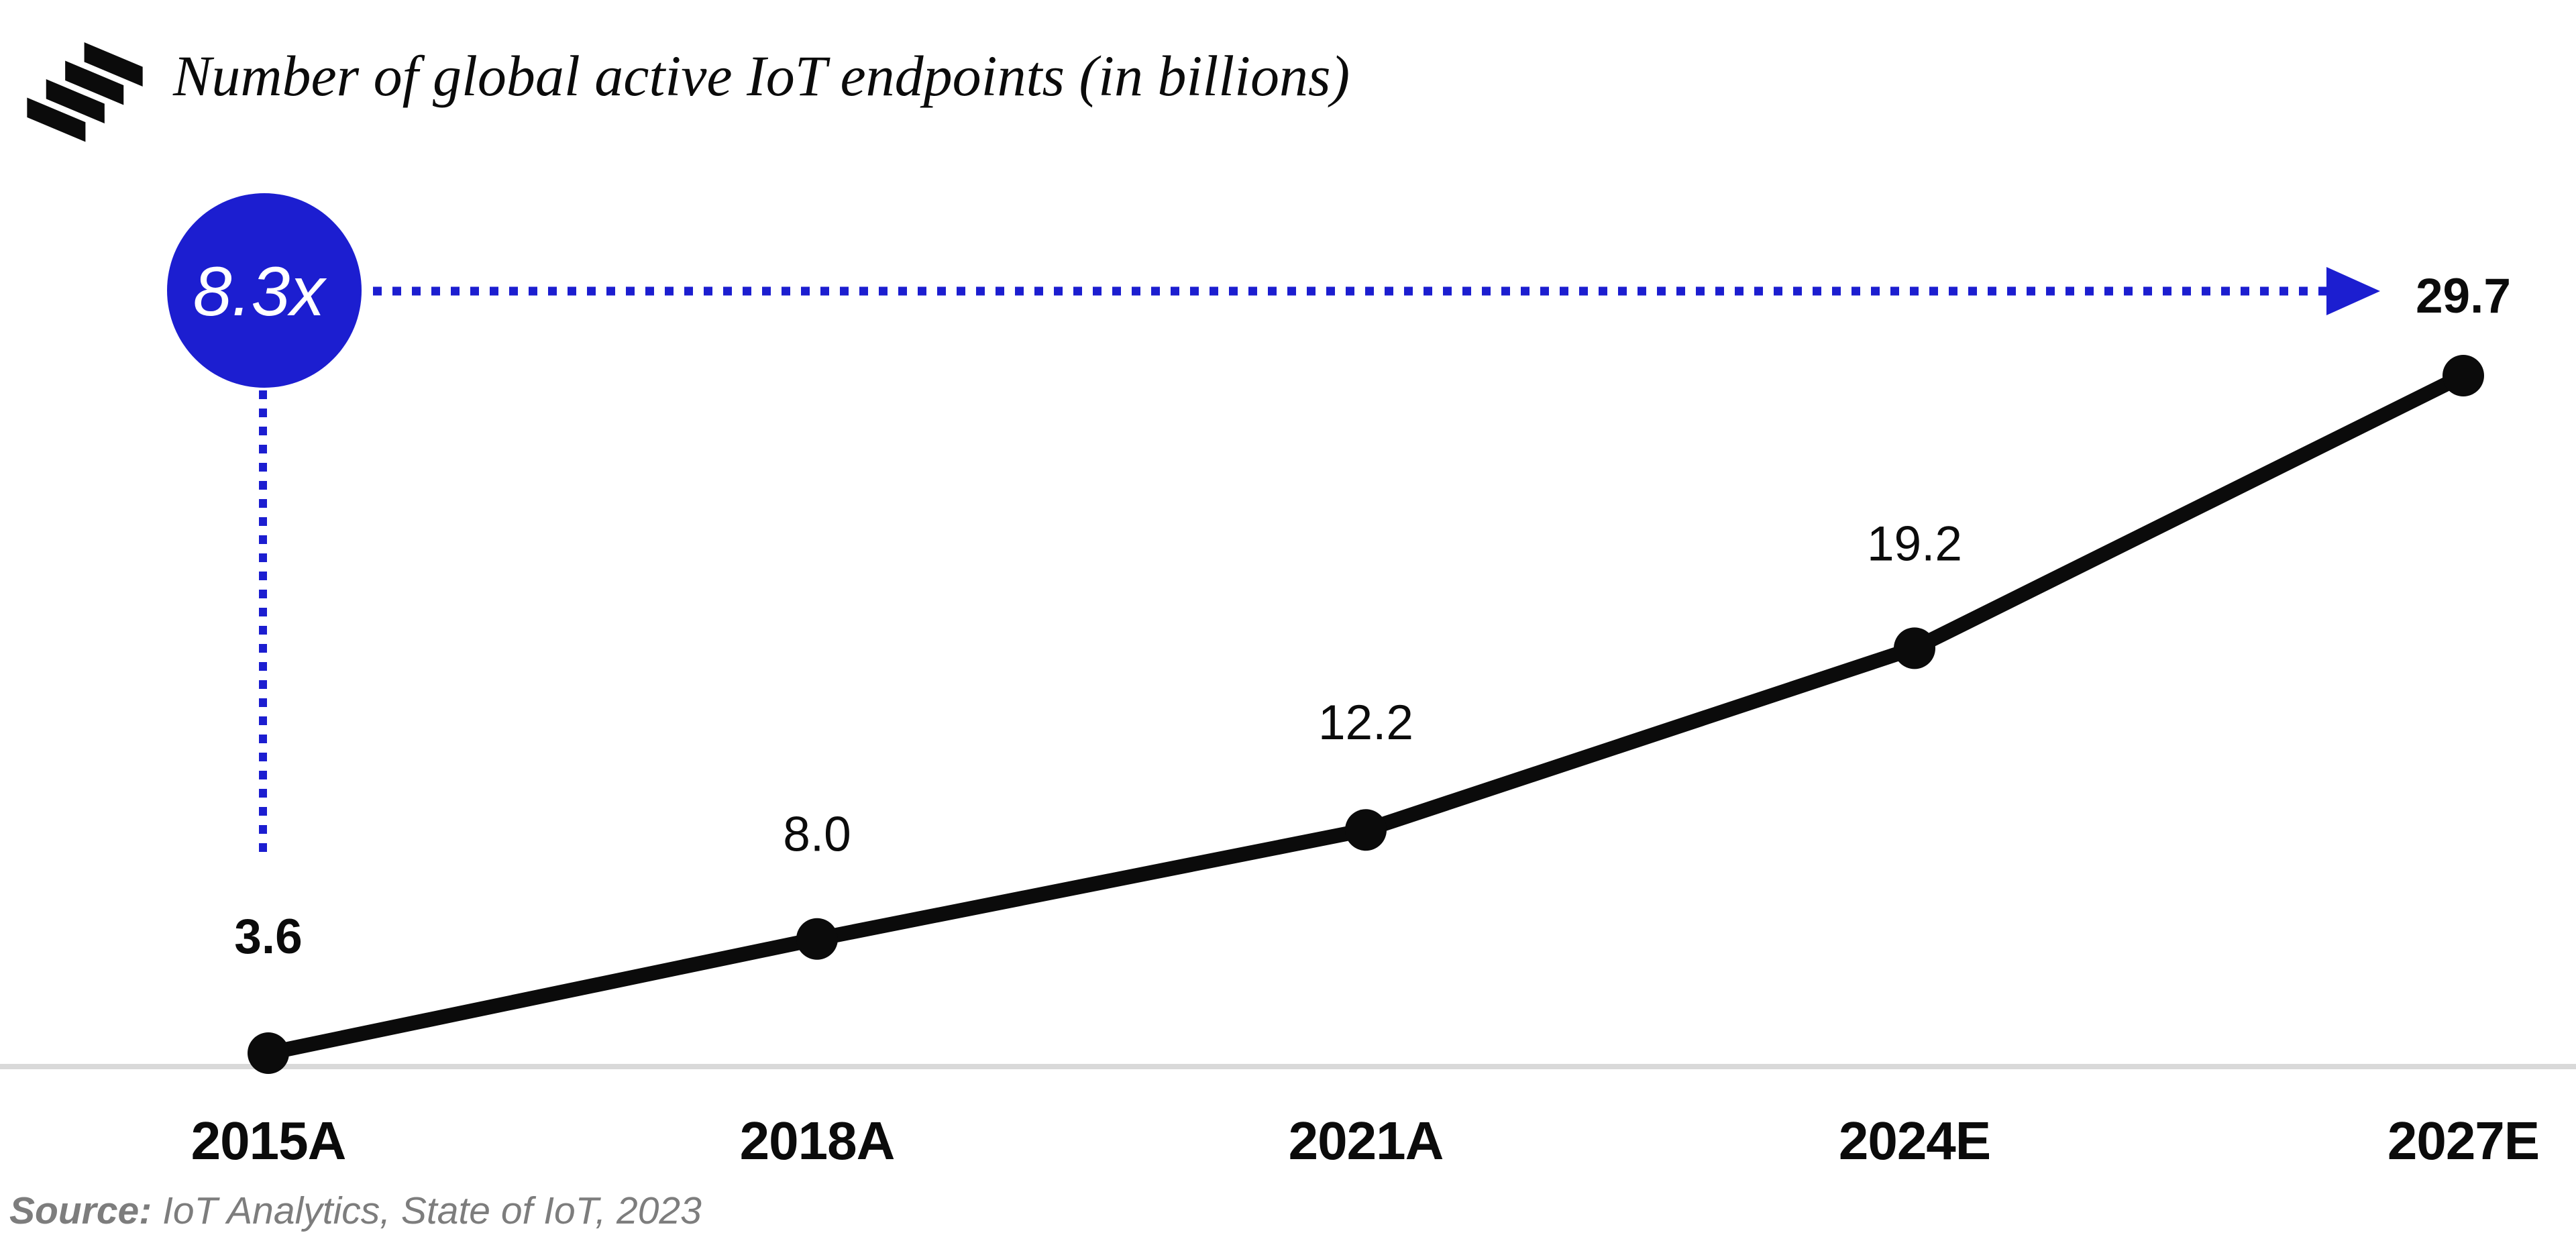 The width and height of the screenshot is (2576, 1245). I want to click on x-axis-label-2015A: 2015A, so click(268, 1141).